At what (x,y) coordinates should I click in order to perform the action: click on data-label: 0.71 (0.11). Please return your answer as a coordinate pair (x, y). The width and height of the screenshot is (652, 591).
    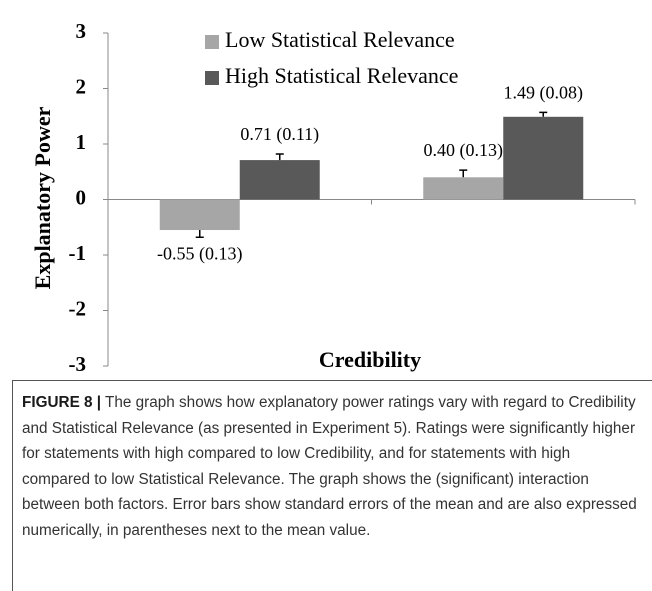
    Looking at the image, I should click on (279, 134).